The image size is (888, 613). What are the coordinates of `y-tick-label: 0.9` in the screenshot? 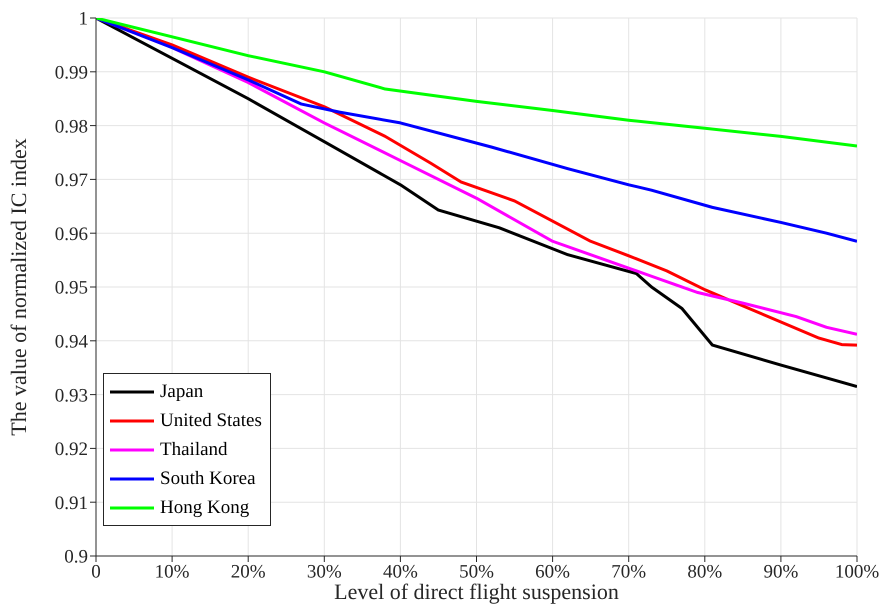 It's located at (76, 557).